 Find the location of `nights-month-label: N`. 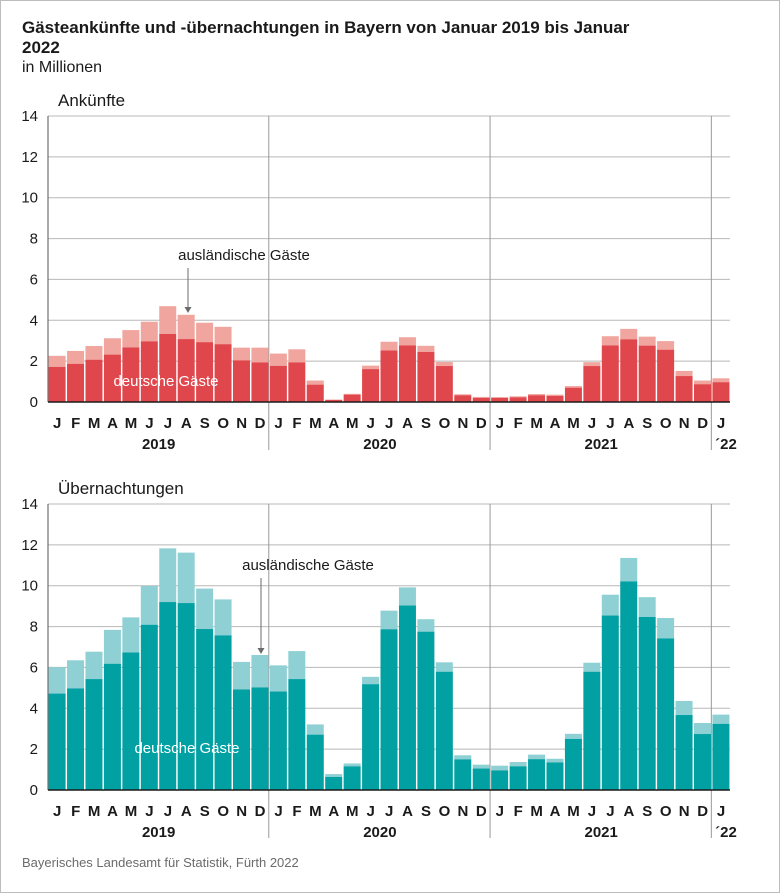

nights-month-label: N is located at coordinates (462, 811).